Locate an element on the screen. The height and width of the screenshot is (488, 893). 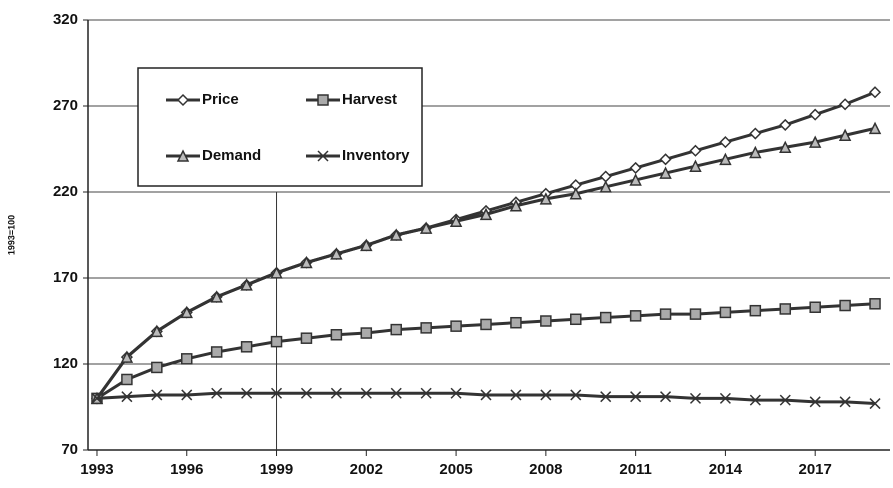
x-tick-label: 2005 is located at coordinates (455, 469).